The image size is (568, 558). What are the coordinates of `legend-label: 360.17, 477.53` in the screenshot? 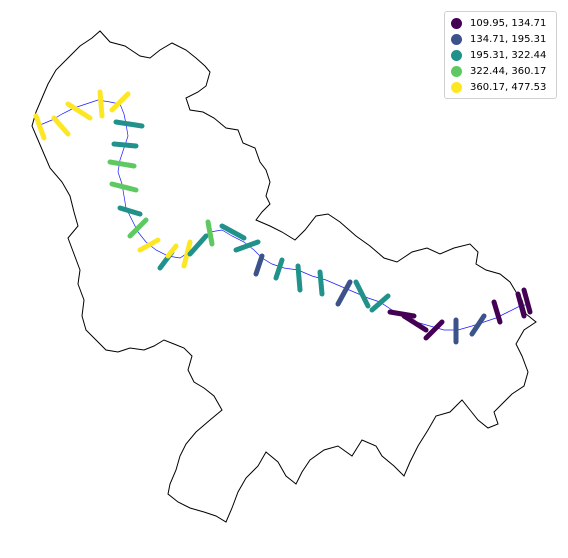 It's located at (508, 87).